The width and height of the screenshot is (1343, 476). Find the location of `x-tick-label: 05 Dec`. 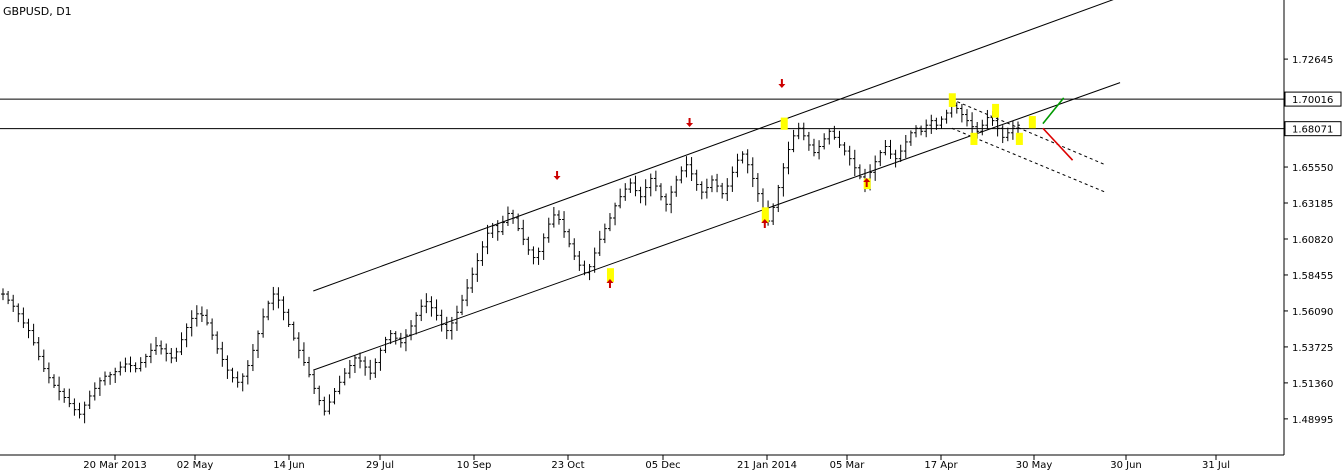

x-tick-label: 05 Dec is located at coordinates (662, 465).